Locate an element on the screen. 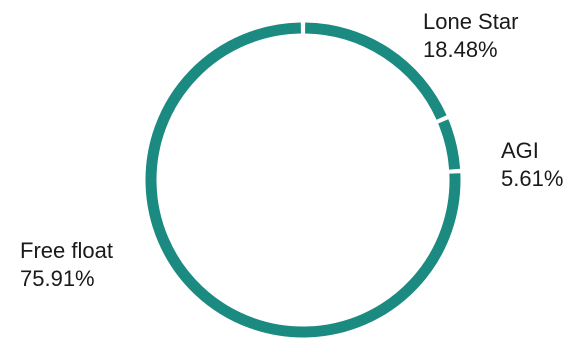  slice-label-lone-star: Lone Star 18.48% is located at coordinates (470, 36).